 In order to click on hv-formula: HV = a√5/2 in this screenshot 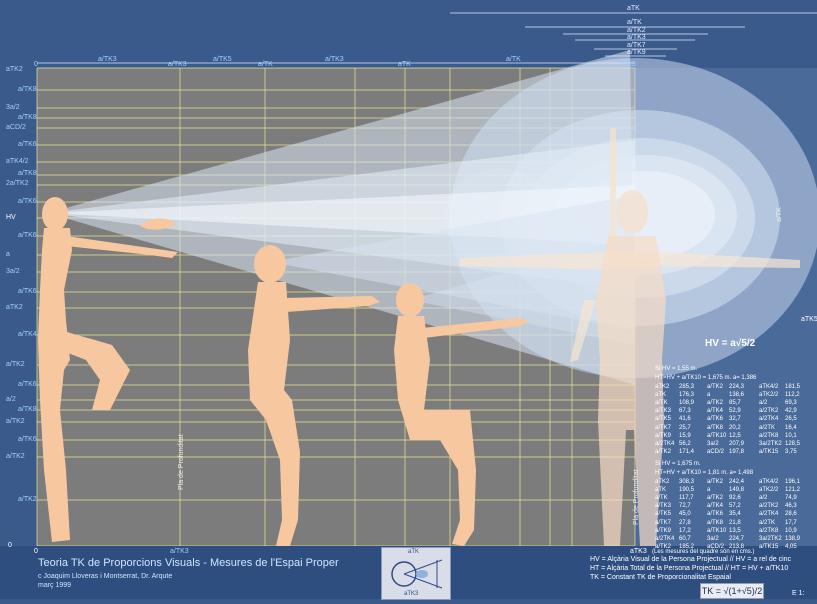, I will do `click(730, 343)`.